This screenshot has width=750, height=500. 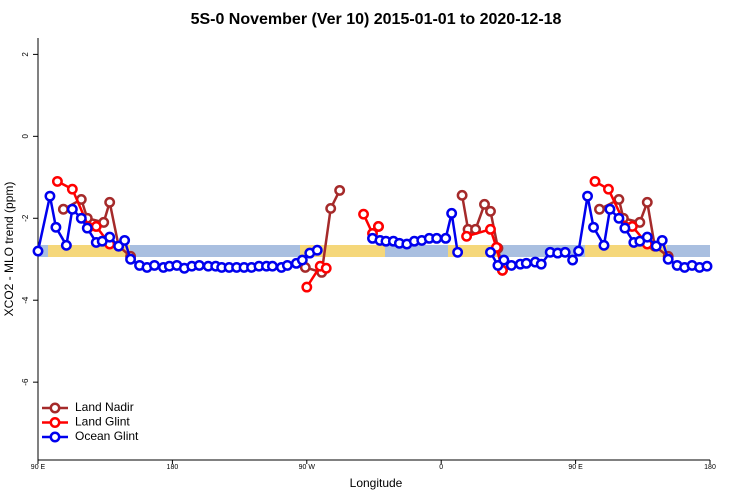 I want to click on y-tick-label: 0, so click(x=25, y=136).